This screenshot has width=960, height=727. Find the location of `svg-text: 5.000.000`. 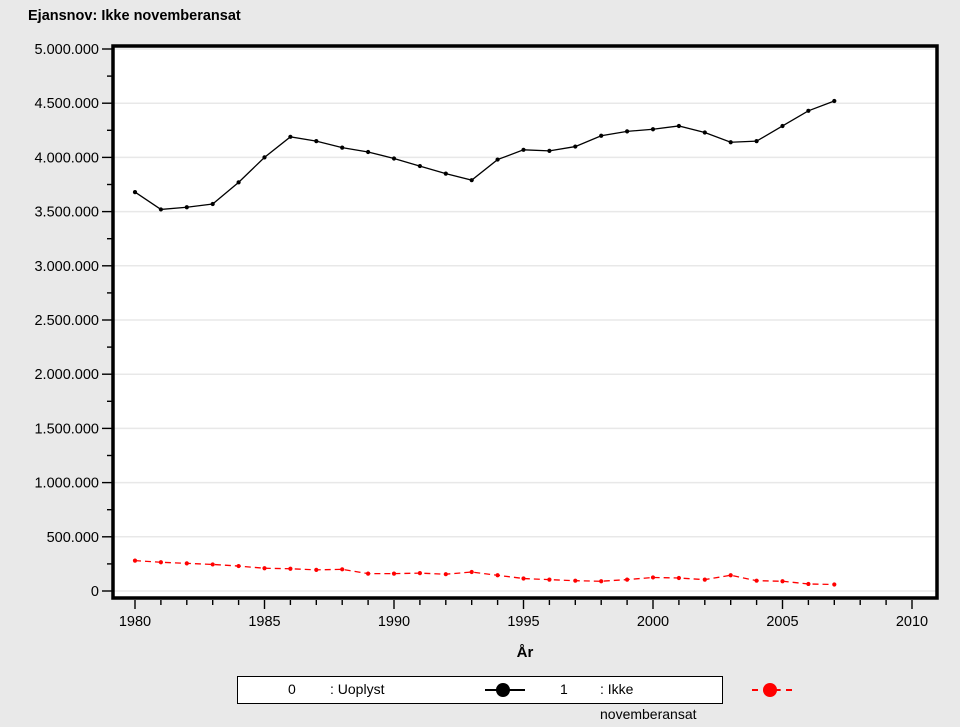

svg-text: 5.000.000 is located at coordinates (66, 50).